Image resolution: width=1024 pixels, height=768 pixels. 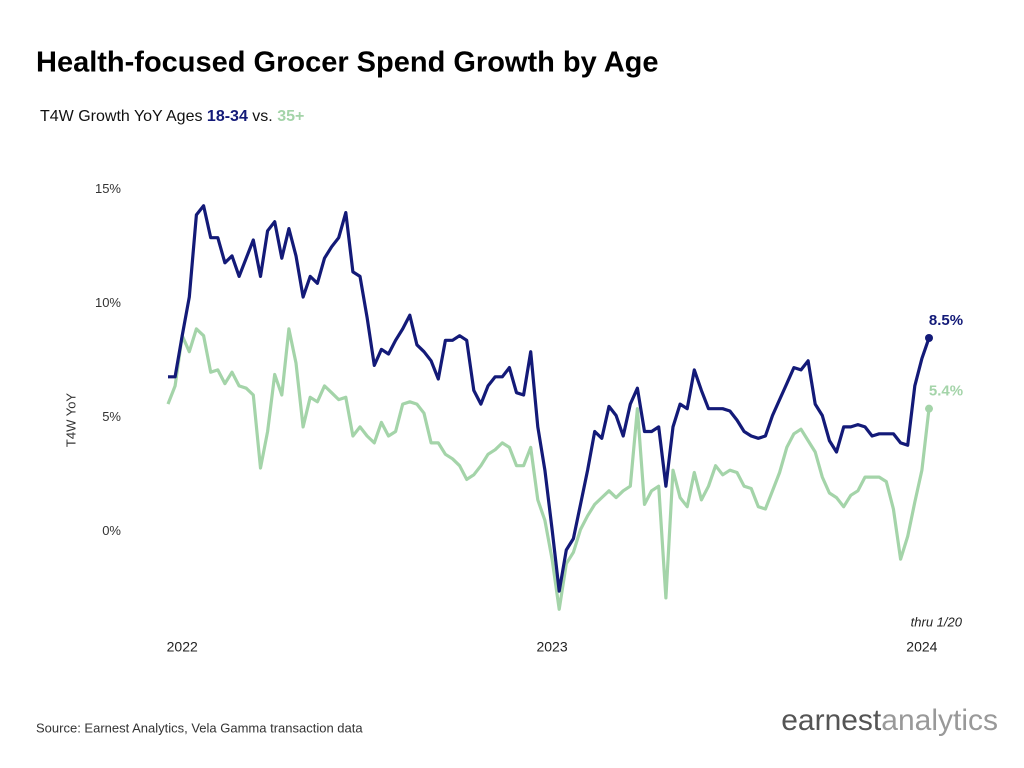 What do you see at coordinates (70, 420) in the screenshot?
I see `y-axis-label: T4W YoY` at bounding box center [70, 420].